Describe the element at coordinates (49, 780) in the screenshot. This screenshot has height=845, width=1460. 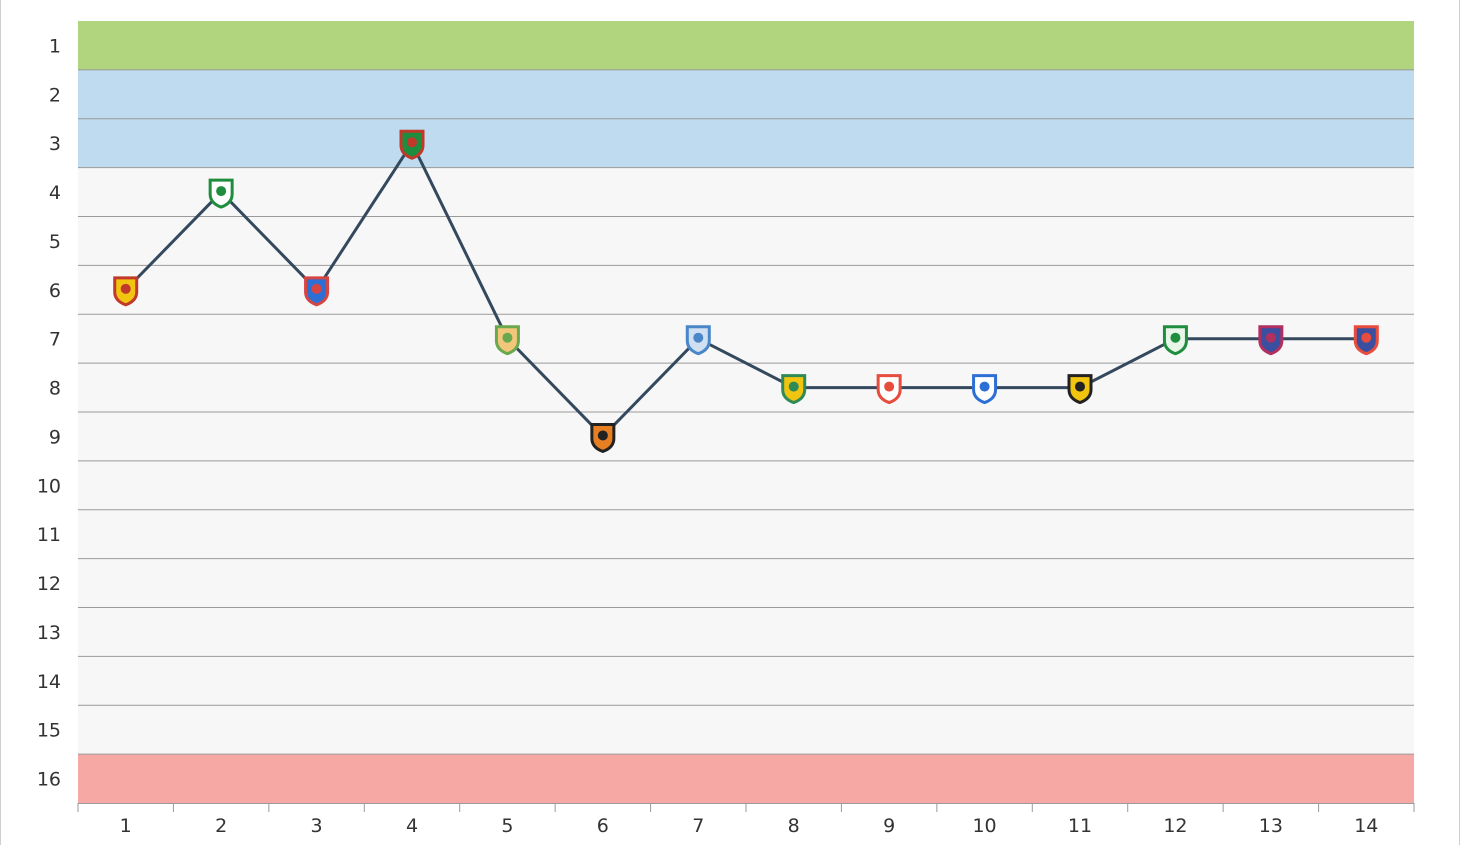
I see `y-tick-label: 16` at that location.